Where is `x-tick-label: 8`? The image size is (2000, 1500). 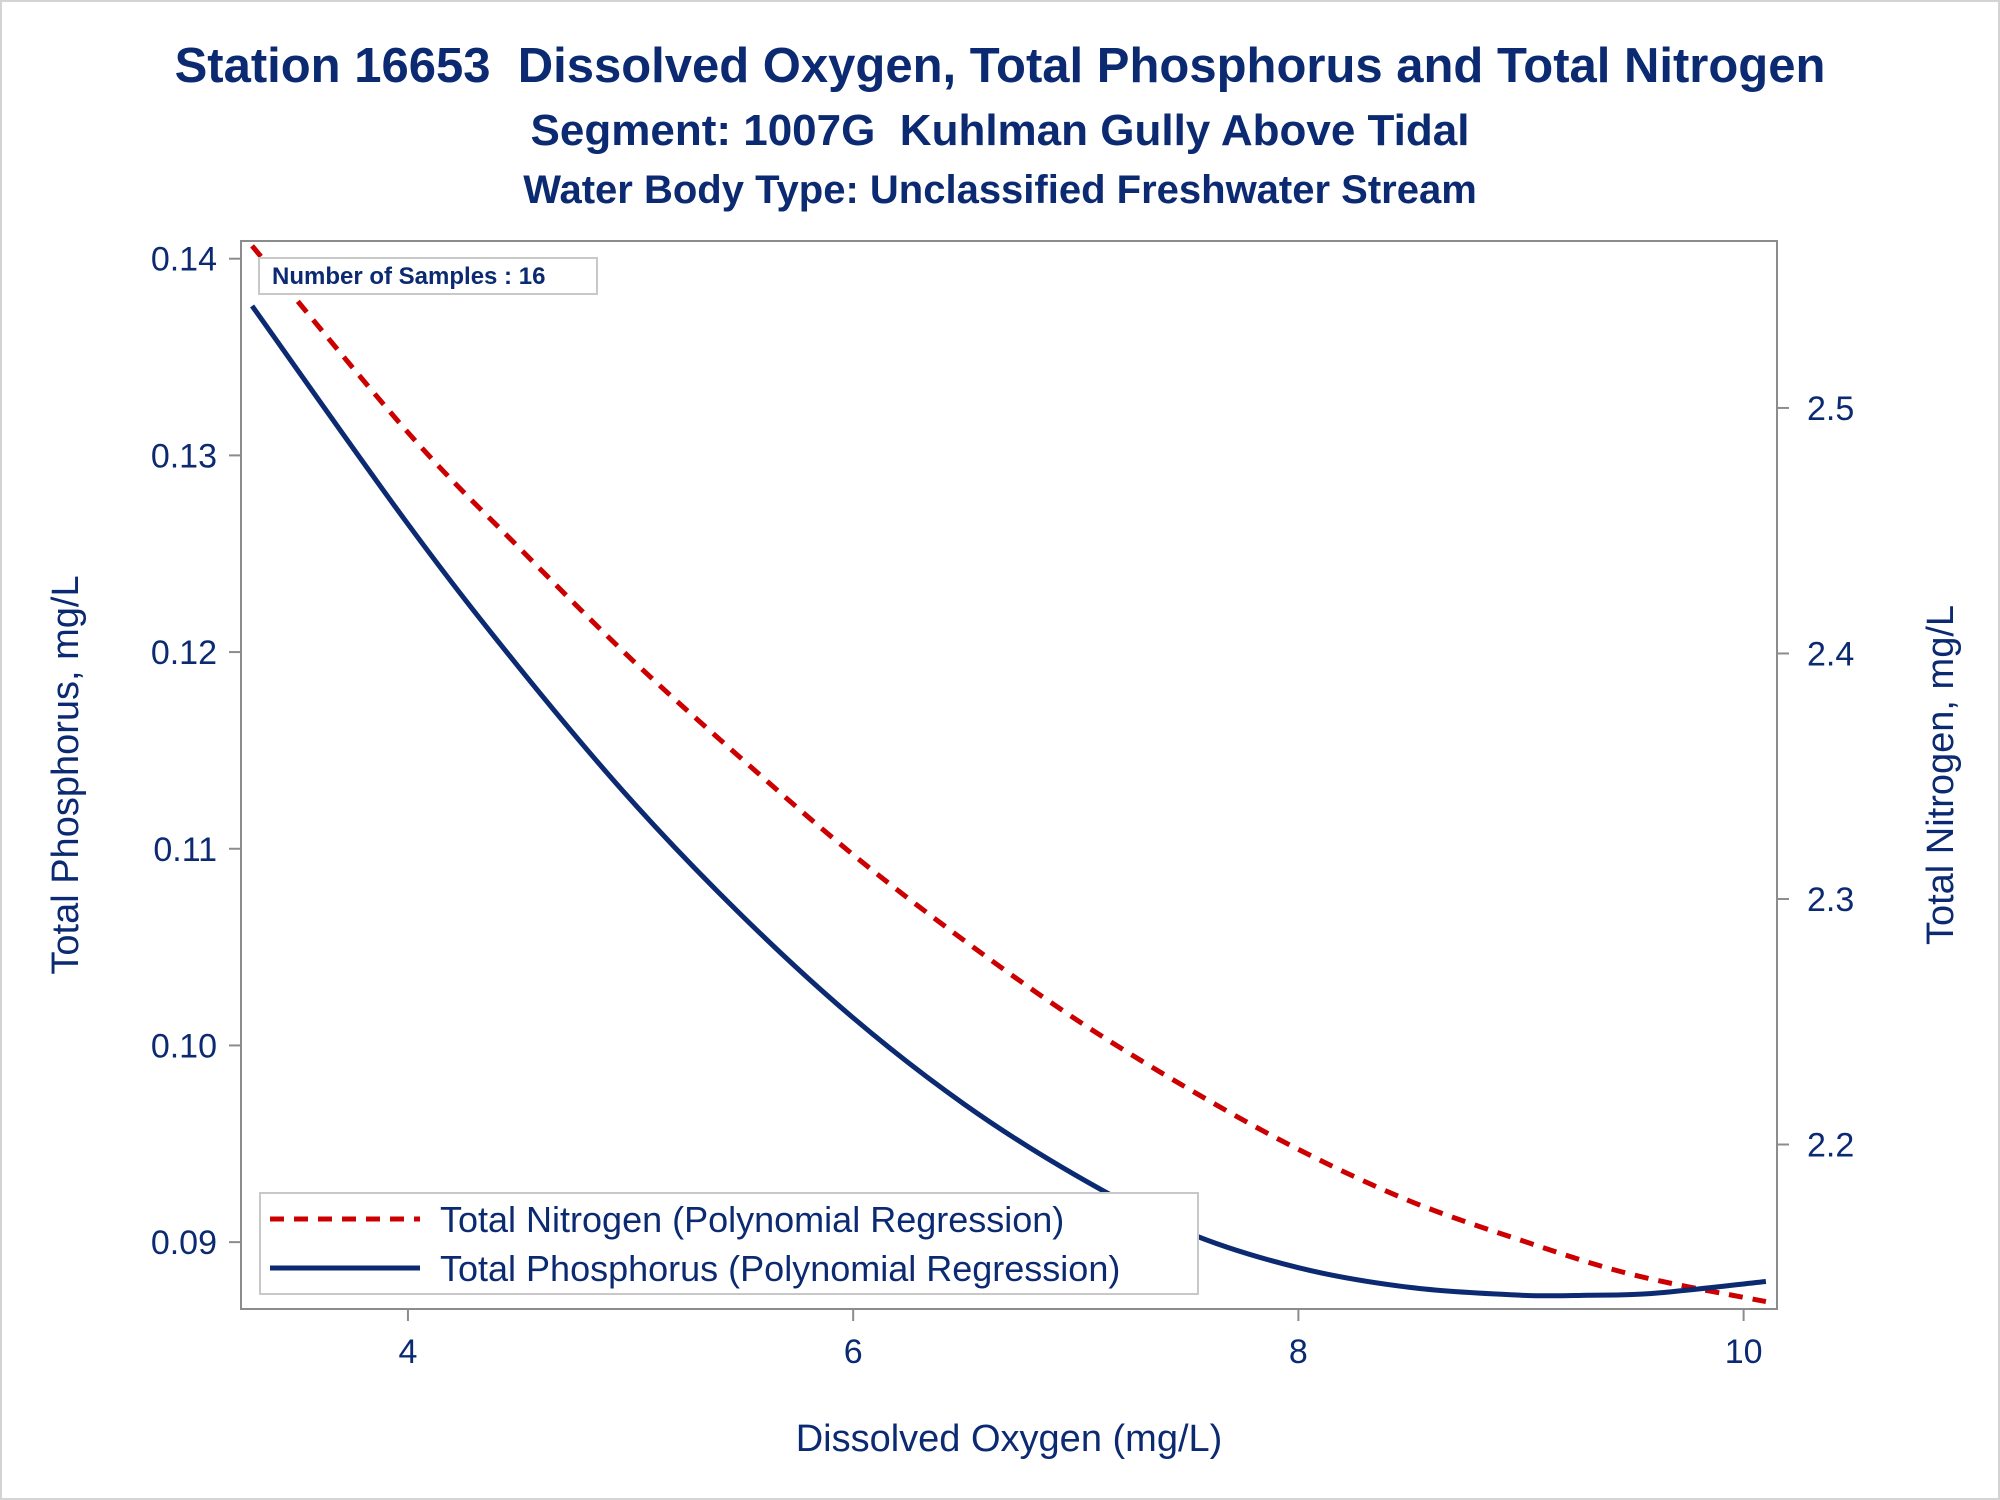 x-tick-label: 8 is located at coordinates (1298, 1352).